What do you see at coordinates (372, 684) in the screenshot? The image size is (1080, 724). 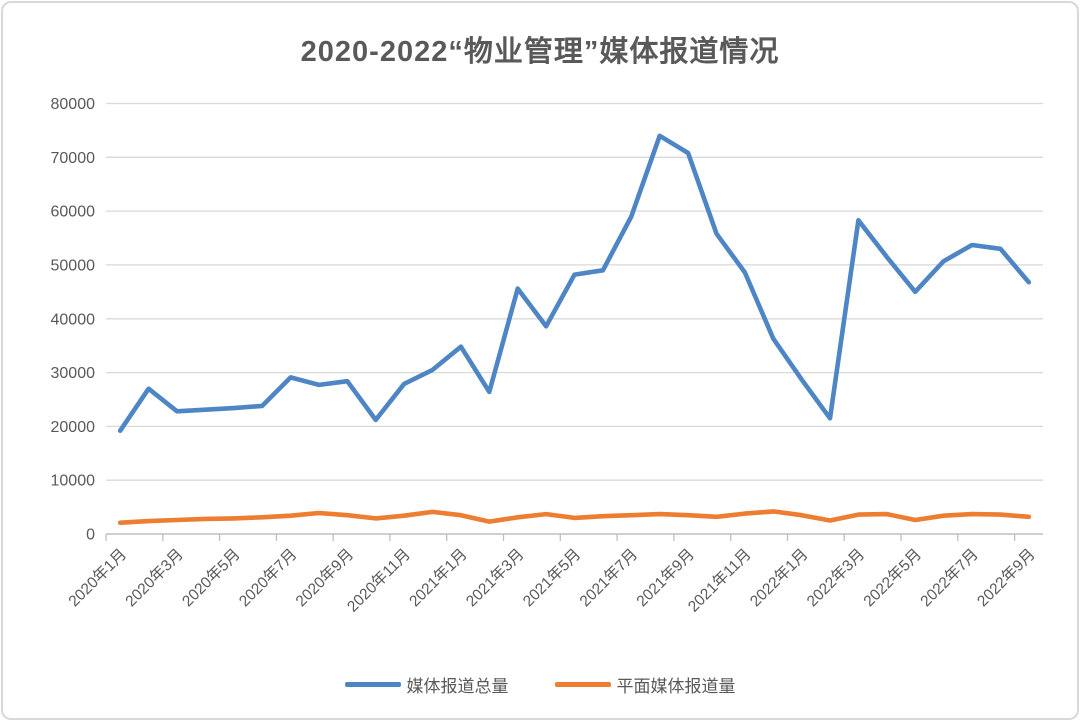 I see `total-media-line-swatch` at bounding box center [372, 684].